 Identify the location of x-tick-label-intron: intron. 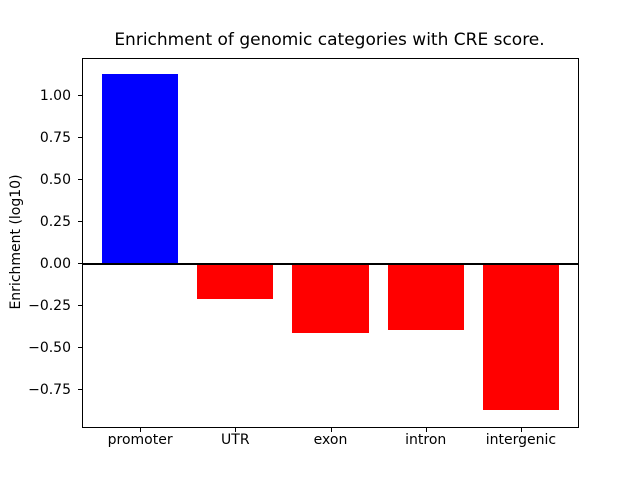
(426, 440).